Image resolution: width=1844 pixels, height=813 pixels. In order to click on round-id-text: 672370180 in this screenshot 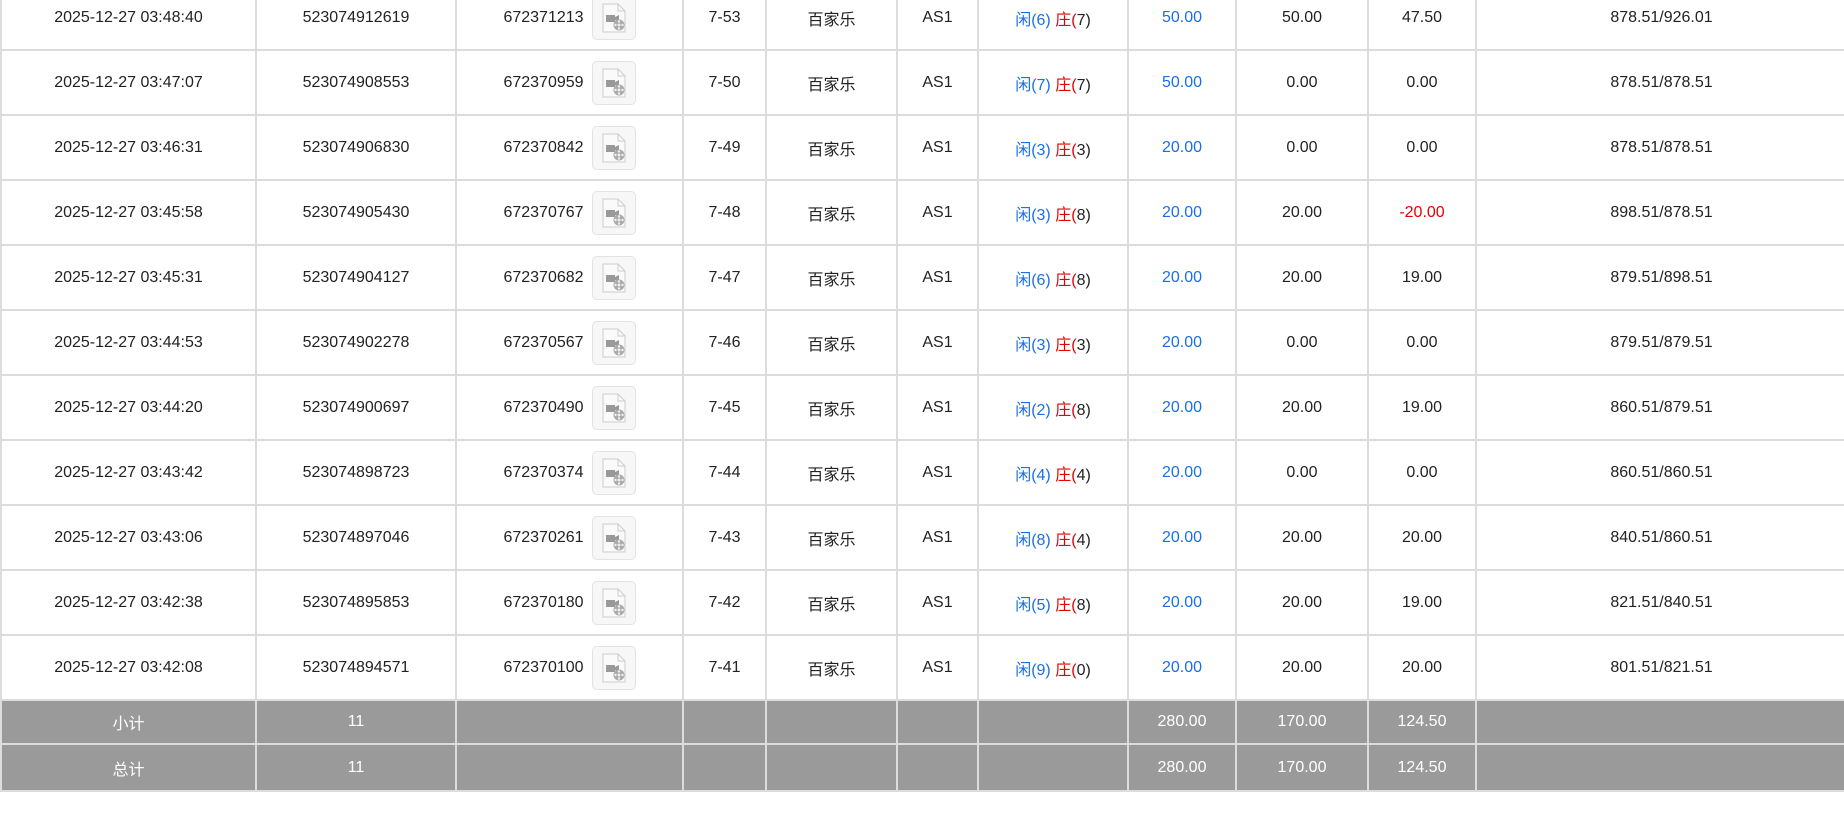, I will do `click(543, 602)`.